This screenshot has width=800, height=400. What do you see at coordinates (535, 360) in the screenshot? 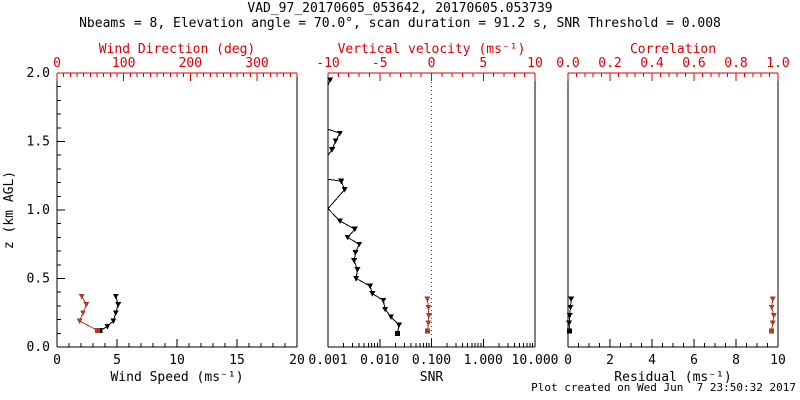
I see `svg-text: 10.000` at bounding box center [535, 360].